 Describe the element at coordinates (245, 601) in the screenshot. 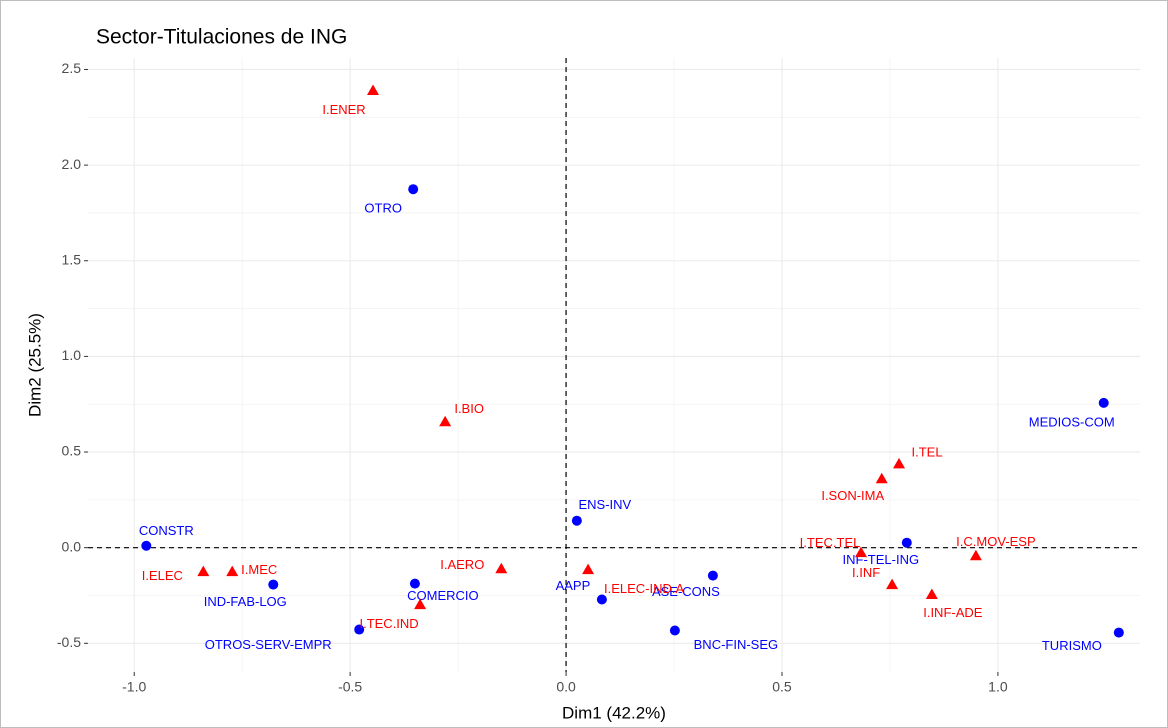

I see `point-label: IND-FAB-LOG` at that location.